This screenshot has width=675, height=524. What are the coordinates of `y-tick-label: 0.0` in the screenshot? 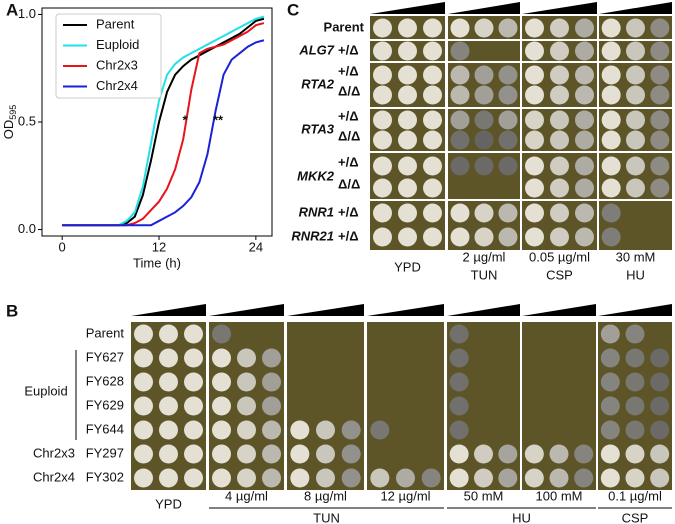 It's located at (27, 228).